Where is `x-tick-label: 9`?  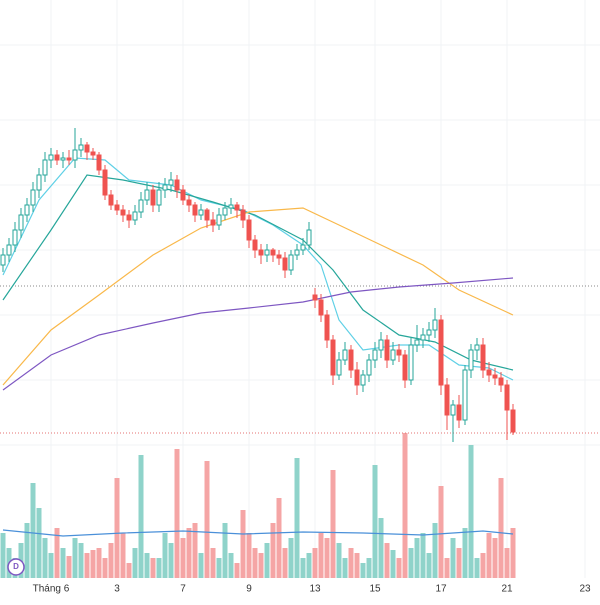 x-tick-label: 9 is located at coordinates (249, 589).